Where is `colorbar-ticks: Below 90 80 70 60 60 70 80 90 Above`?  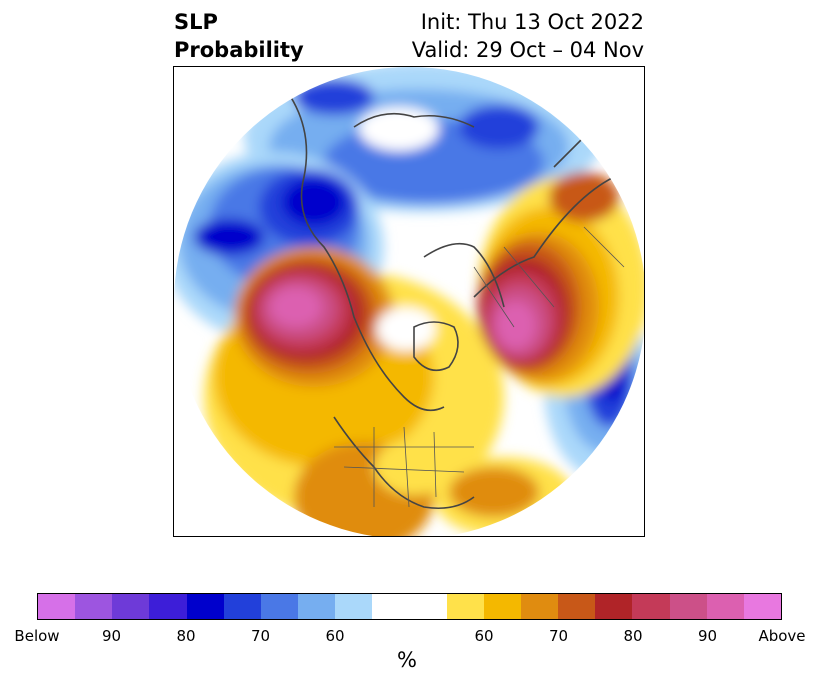
colorbar-ticks: Below 90 80 70 60 60 70 80 90 Above is located at coordinates (409, 637).